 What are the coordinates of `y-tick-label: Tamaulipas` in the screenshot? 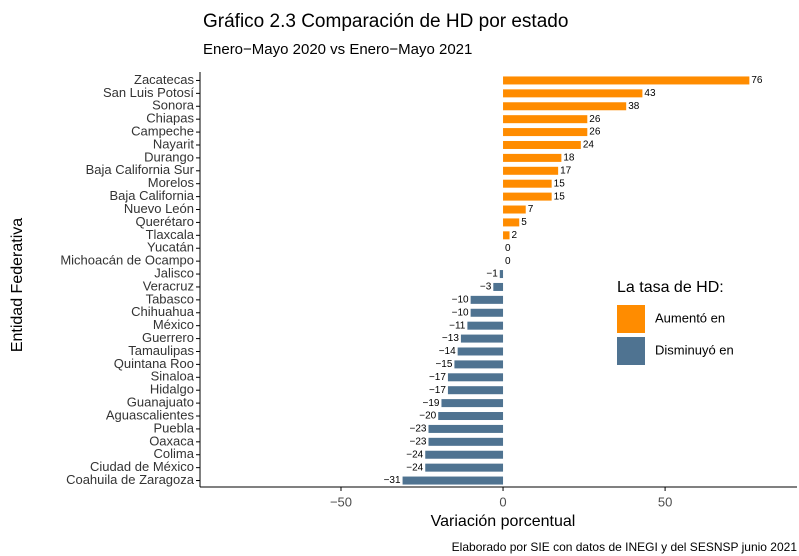 It's located at (161, 350).